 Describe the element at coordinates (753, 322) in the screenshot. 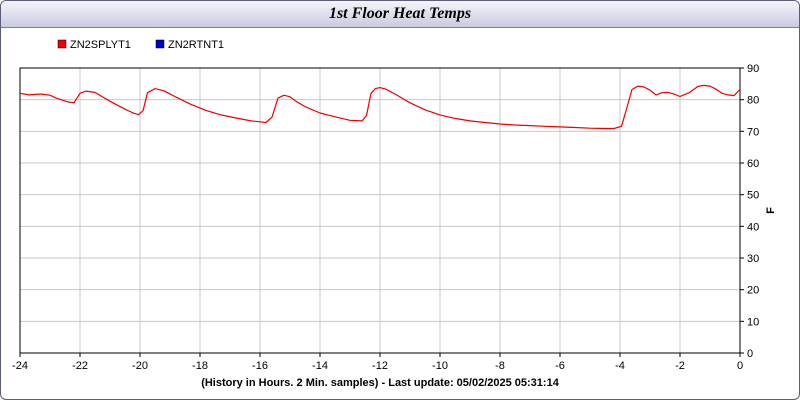

I see `y-tick-label: 10` at that location.